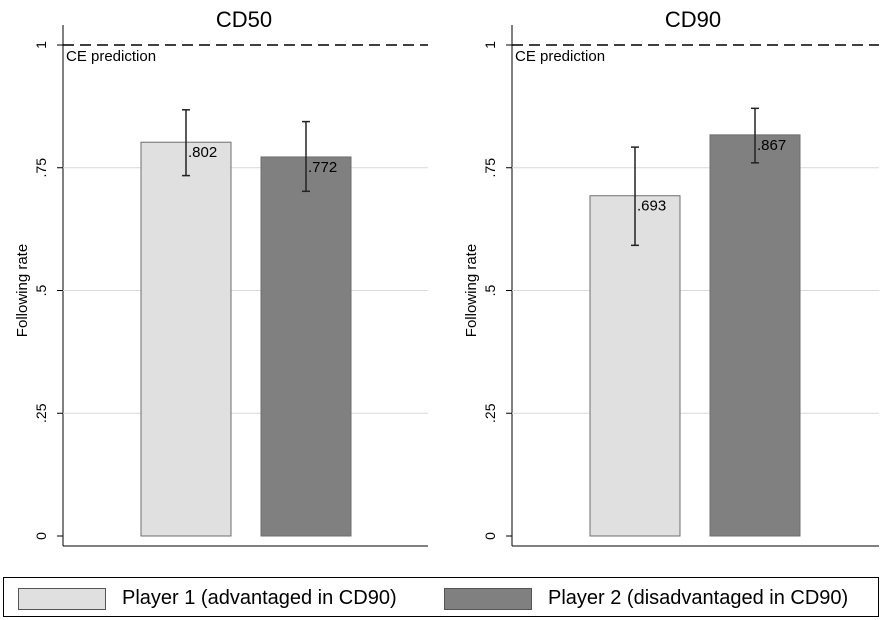  I want to click on panel-title: CD90, so click(693, 19).